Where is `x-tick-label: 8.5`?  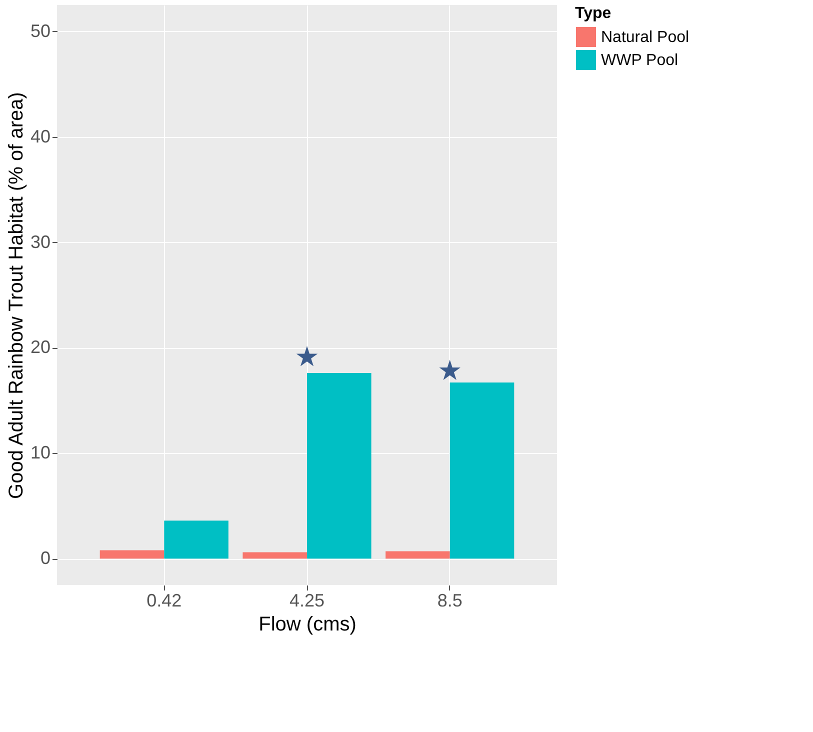
x-tick-label: 8.5 is located at coordinates (449, 600).